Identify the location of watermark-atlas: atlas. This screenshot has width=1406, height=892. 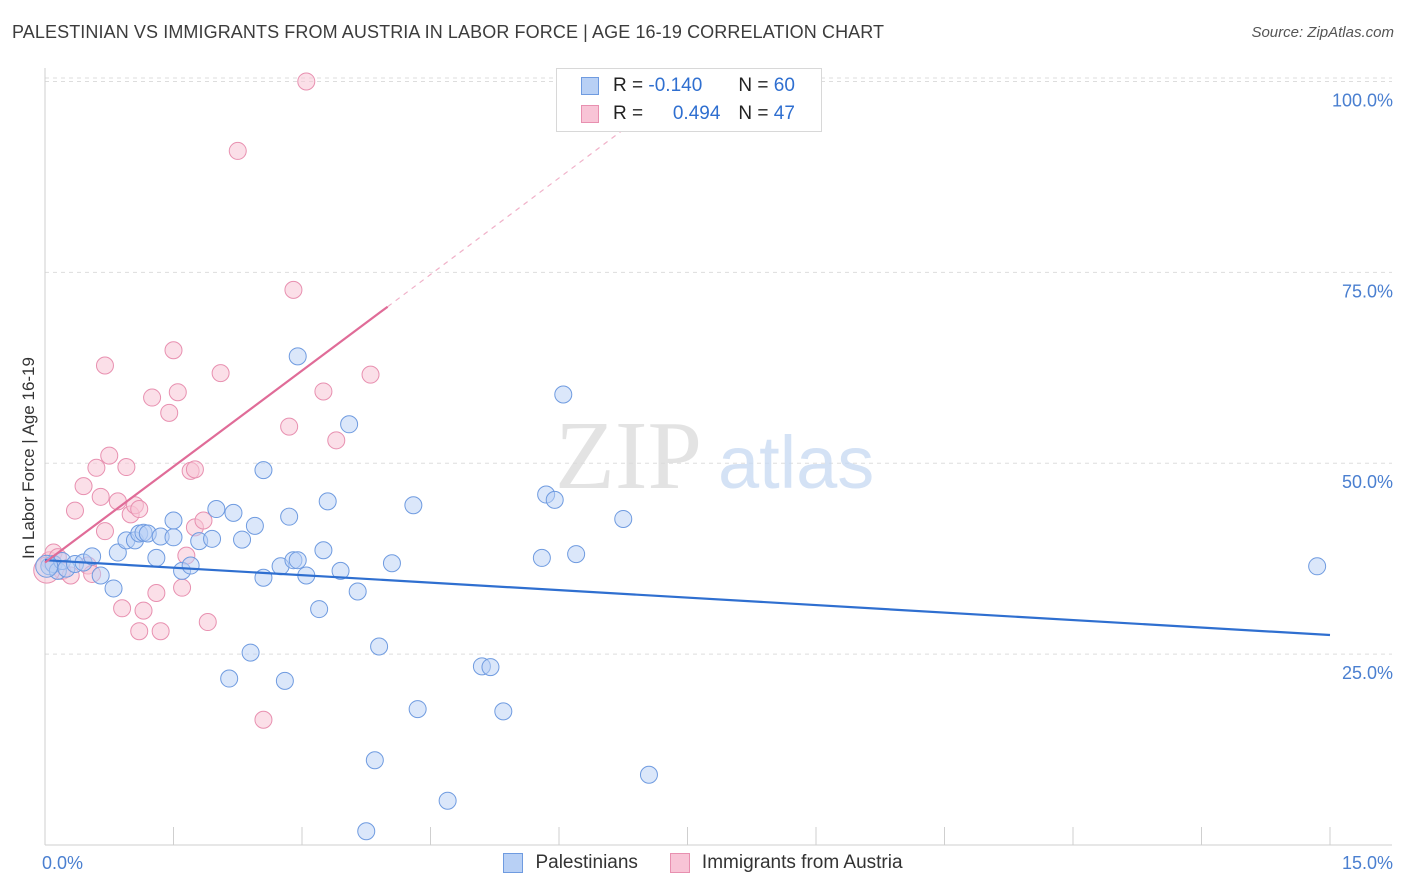
(796, 462).